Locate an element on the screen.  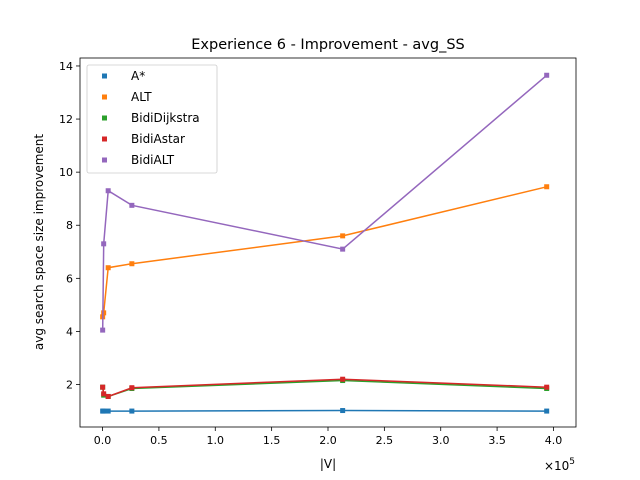
x-axis-multiplier: ×10⁵ is located at coordinates (559, 465).